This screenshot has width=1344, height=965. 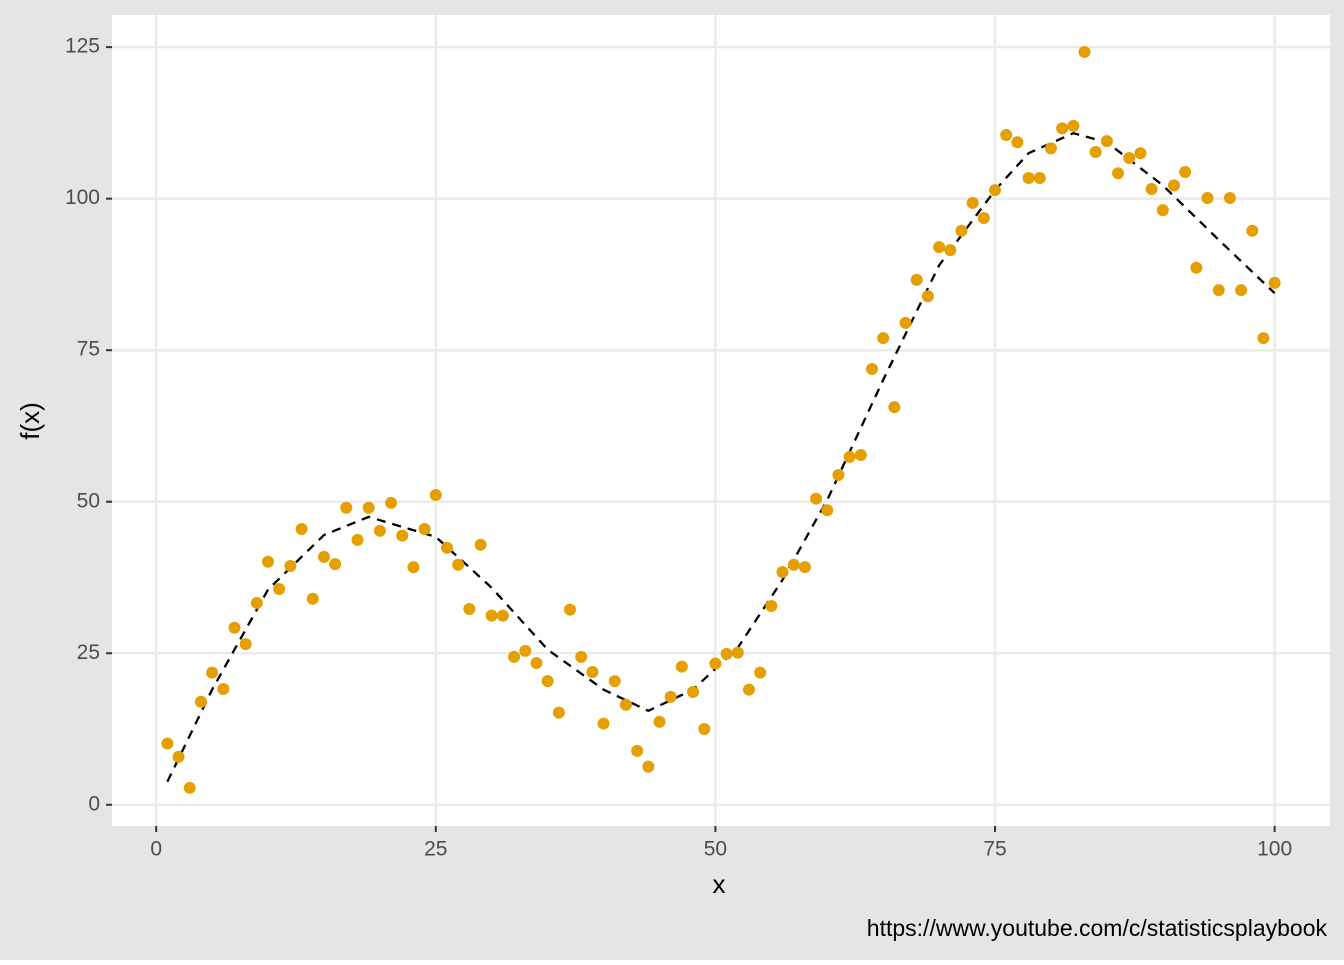 I want to click on x-tick-label: 100, so click(x=1274, y=849).